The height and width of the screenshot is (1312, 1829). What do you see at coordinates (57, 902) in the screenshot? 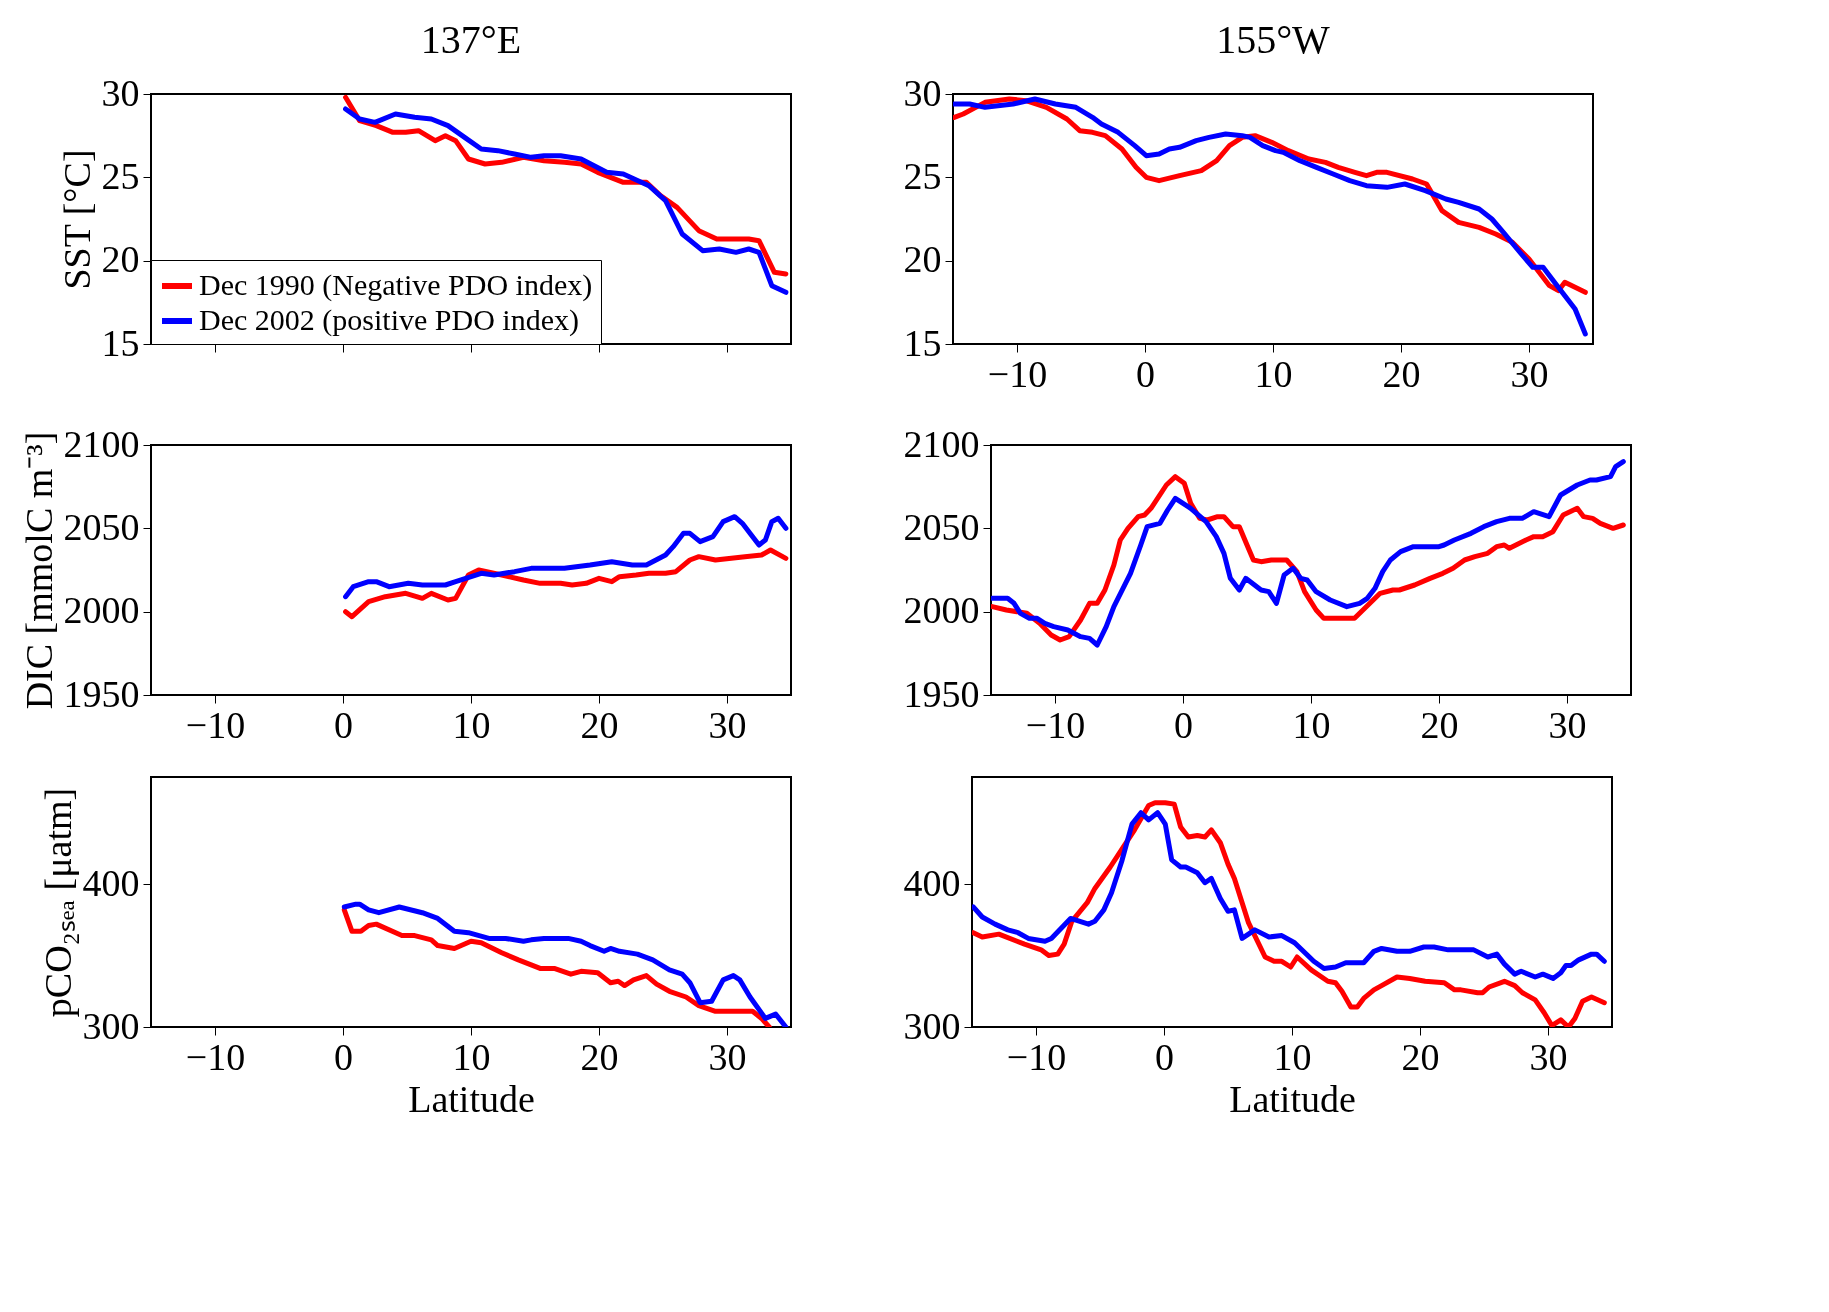
I see `y-axis-title: pCO₂ₛₑₐ [μatm]` at bounding box center [57, 902].